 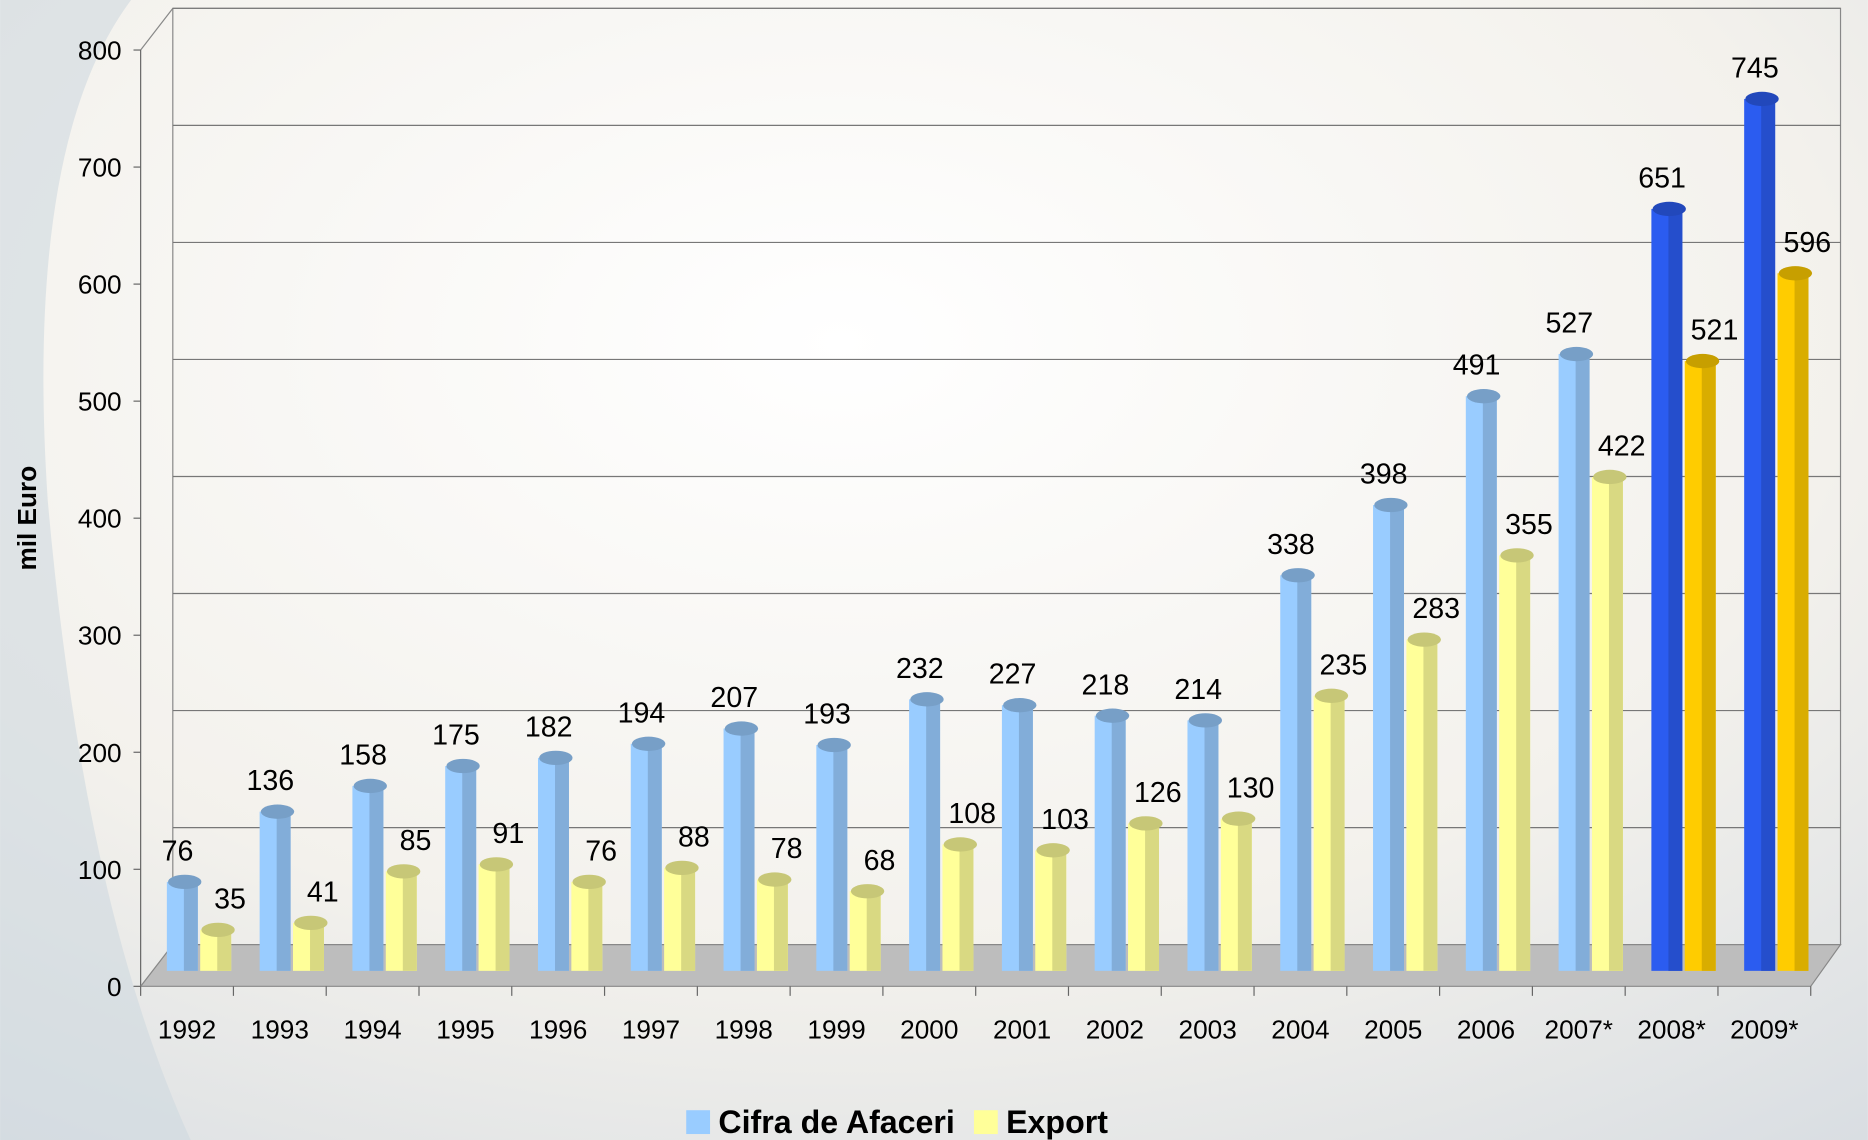 What do you see at coordinates (1436, 609) in the screenshot?
I see `value-label: 283` at bounding box center [1436, 609].